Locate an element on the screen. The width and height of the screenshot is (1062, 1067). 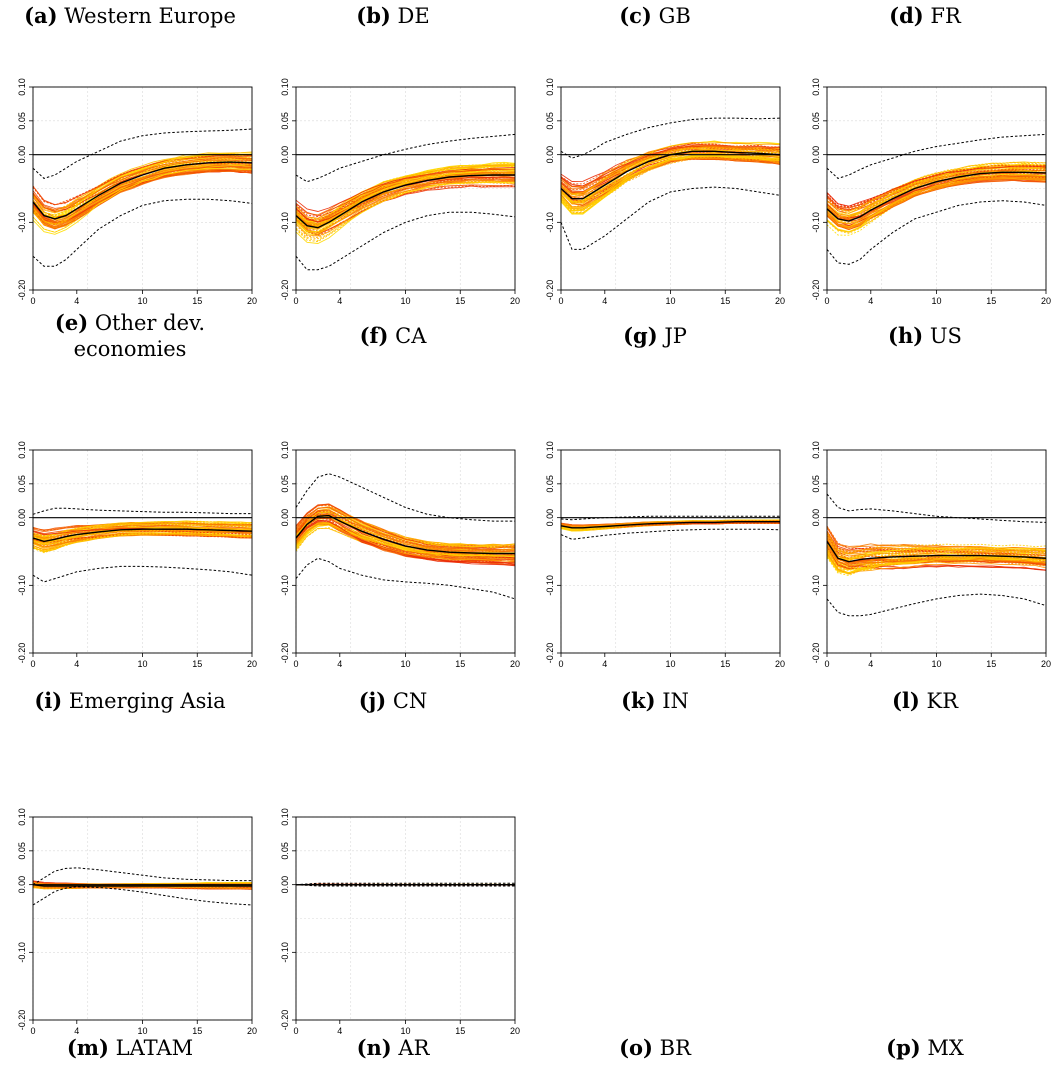
caption-g: (g) JP is located at coordinates (655, 336).